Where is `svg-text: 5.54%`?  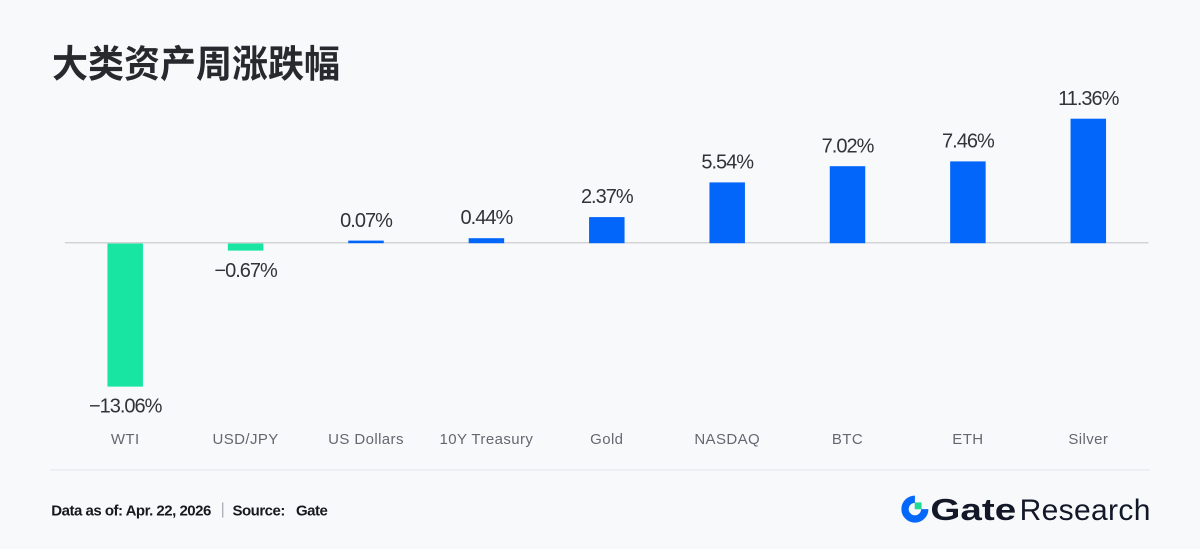 svg-text: 5.54% is located at coordinates (727, 163).